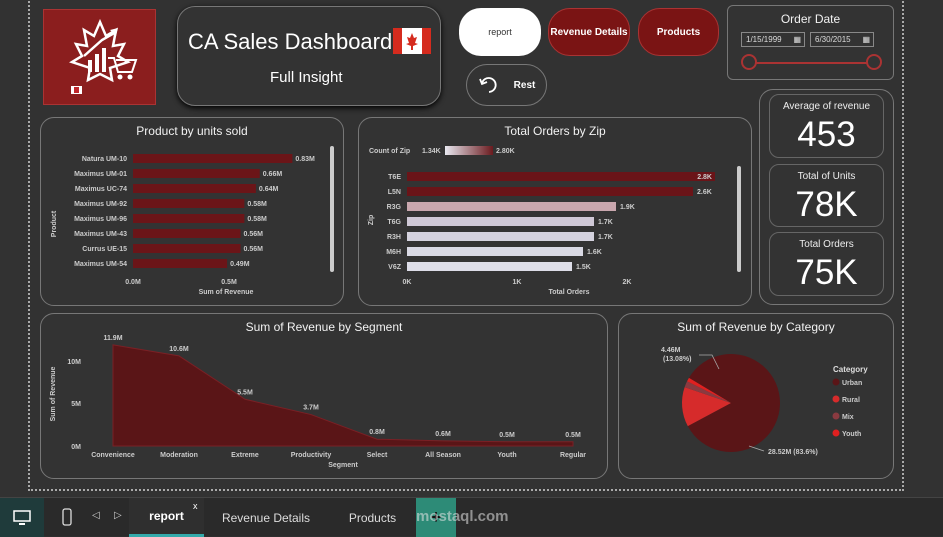  Describe the element at coordinates (810, 19) in the screenshot. I see `order-date-title: Order Date` at that location.